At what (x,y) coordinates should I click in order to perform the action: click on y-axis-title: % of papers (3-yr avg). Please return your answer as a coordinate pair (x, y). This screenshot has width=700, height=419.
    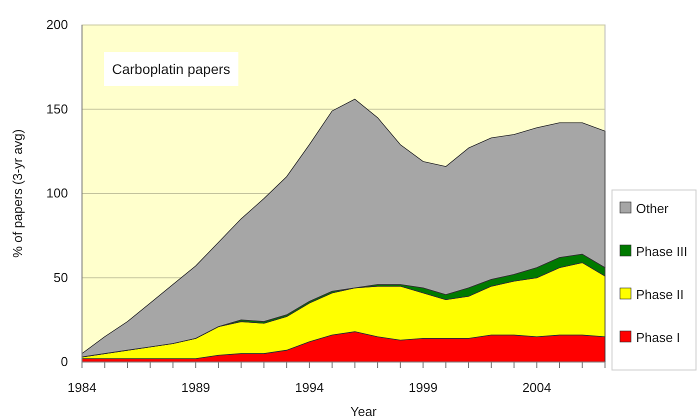
    Looking at the image, I should click on (17, 193).